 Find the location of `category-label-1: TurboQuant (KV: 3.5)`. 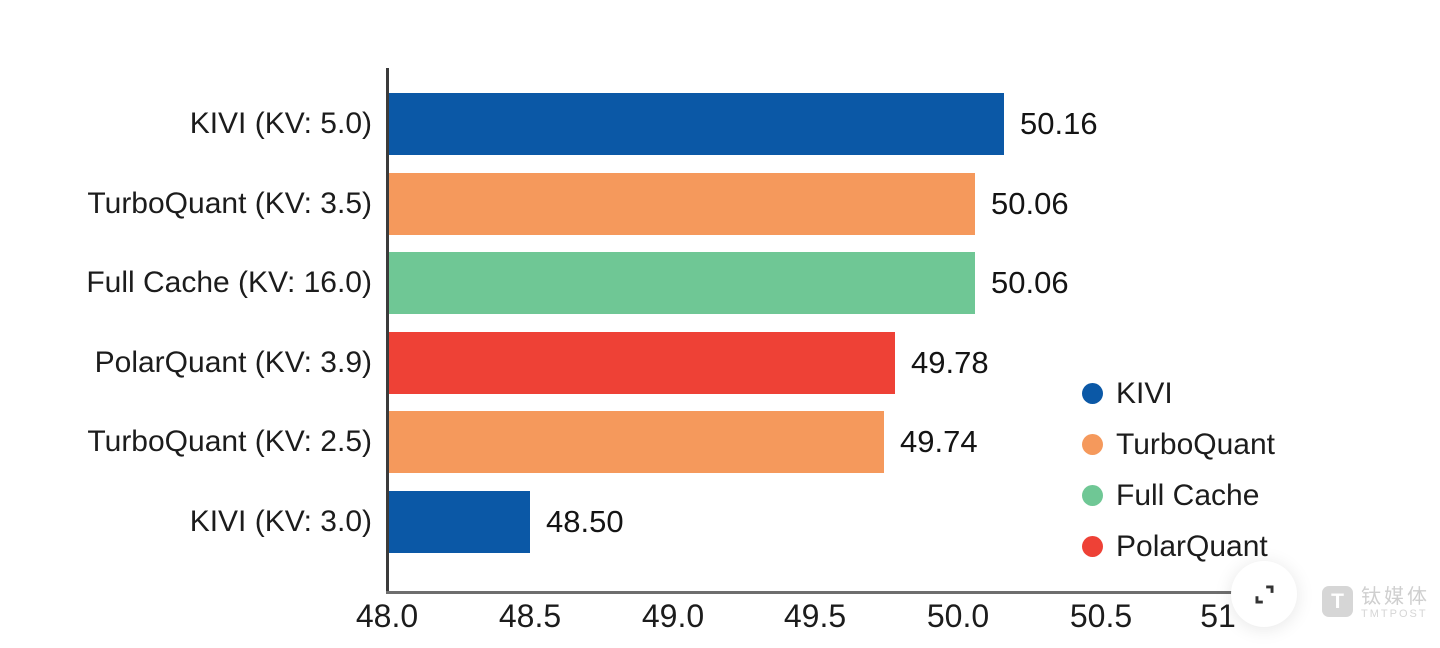

category-label-1: TurboQuant (KV: 3.5) is located at coordinates (229, 203).